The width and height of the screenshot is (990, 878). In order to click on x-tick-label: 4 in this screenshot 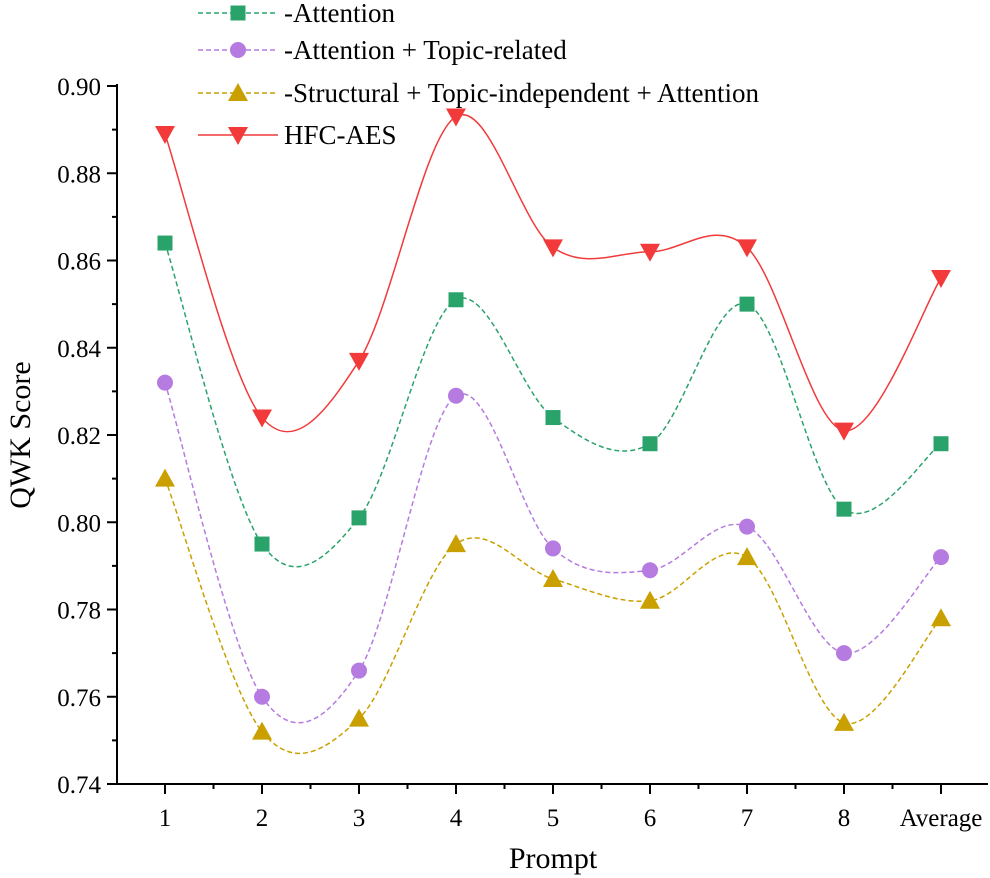, I will do `click(456, 818)`.